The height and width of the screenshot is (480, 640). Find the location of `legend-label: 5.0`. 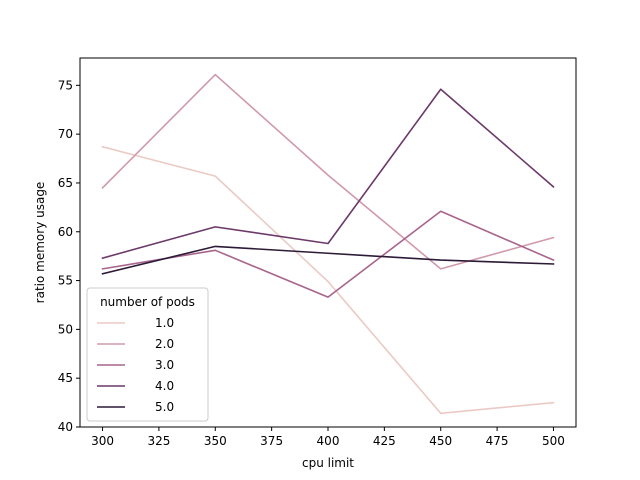

legend-label: 5.0 is located at coordinates (164, 407).